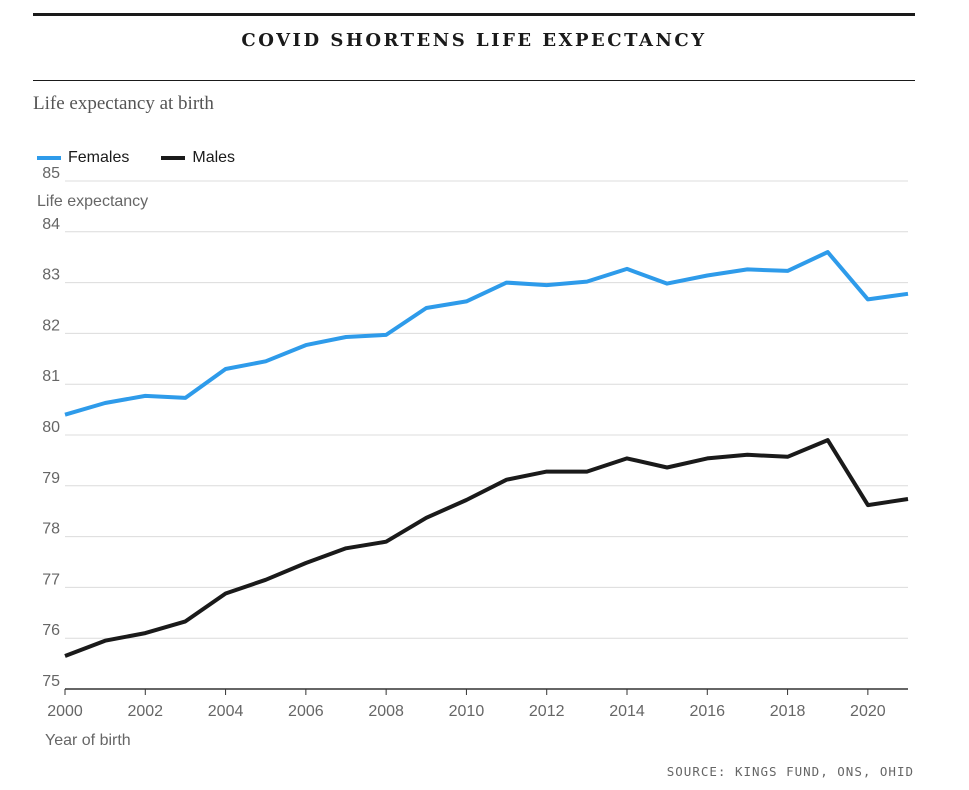 This screenshot has width=969, height=790. I want to click on x-tick-label: 2020, so click(868, 711).